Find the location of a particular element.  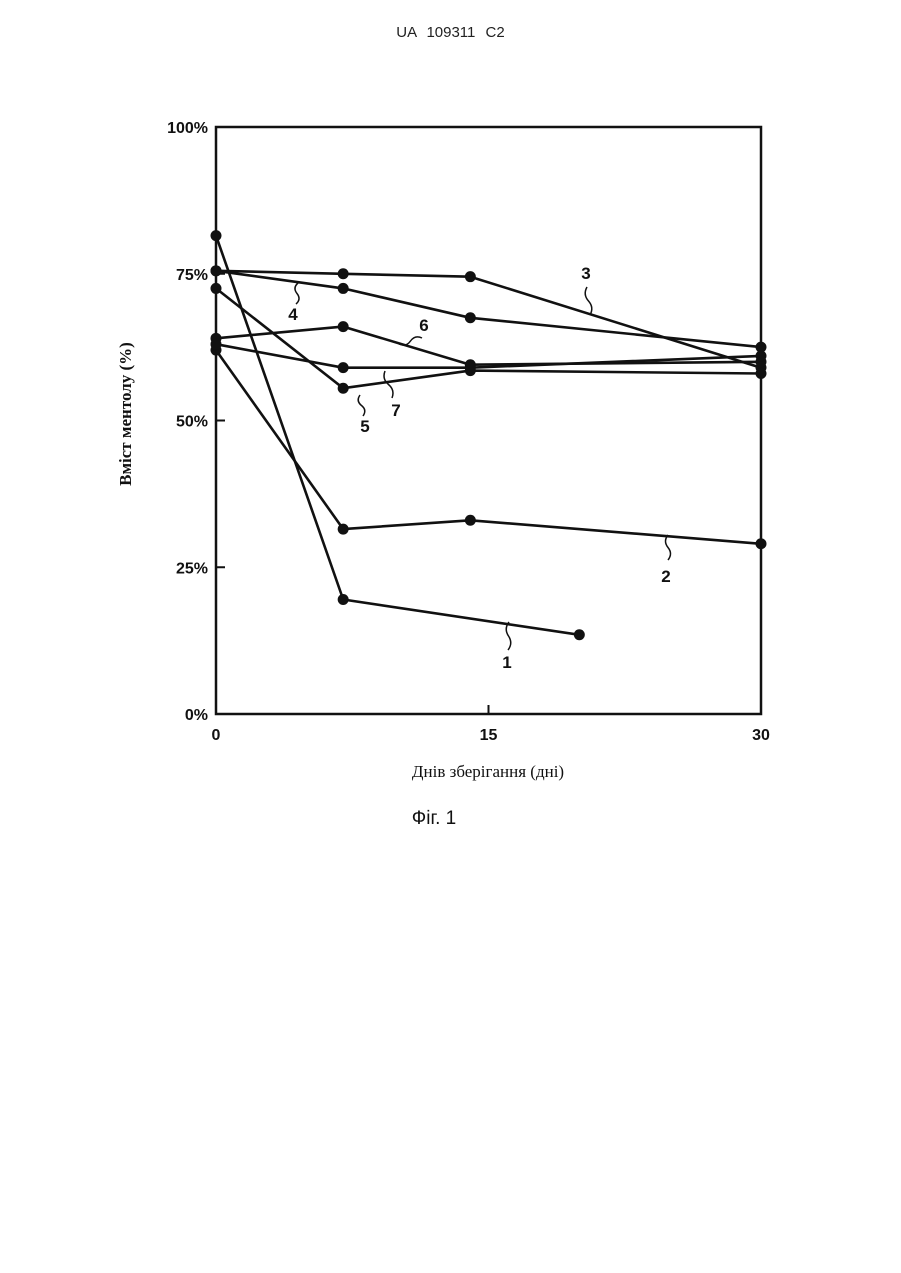

y-tick-label: 0% is located at coordinates (196, 715).